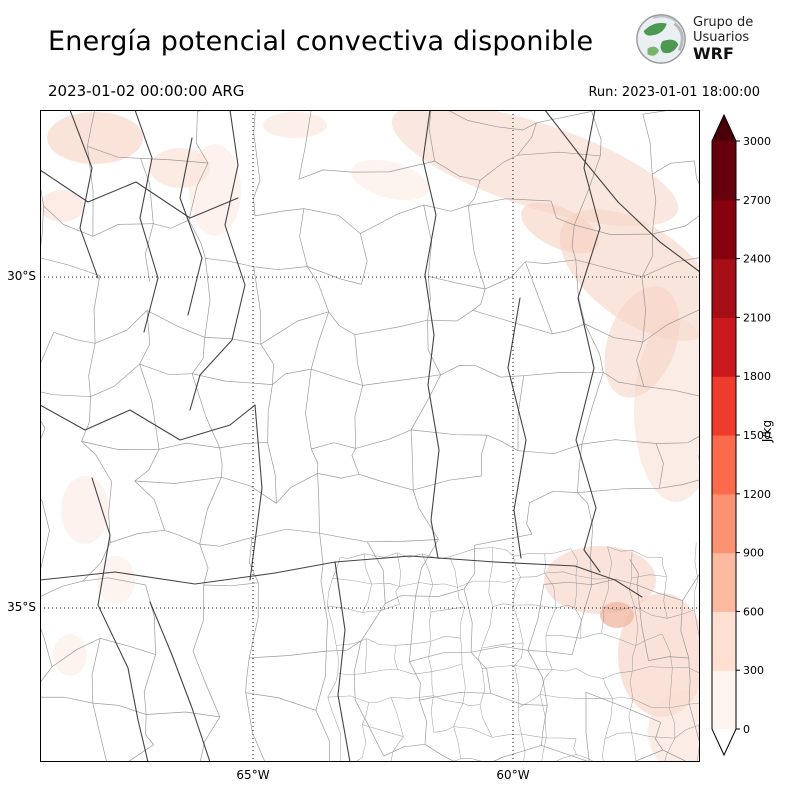  Describe the element at coordinates (713, 53) in the screenshot. I see `logo-wrf-label: WRF` at that location.